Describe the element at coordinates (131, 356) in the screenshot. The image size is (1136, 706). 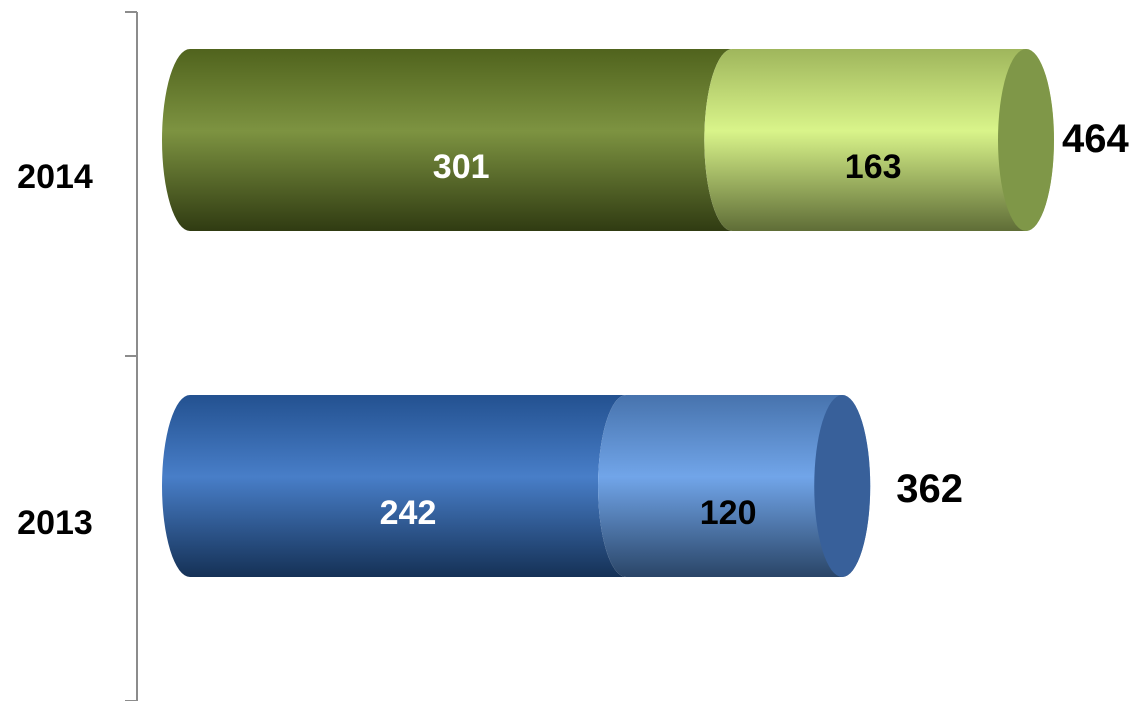
I see `category-axis` at that location.